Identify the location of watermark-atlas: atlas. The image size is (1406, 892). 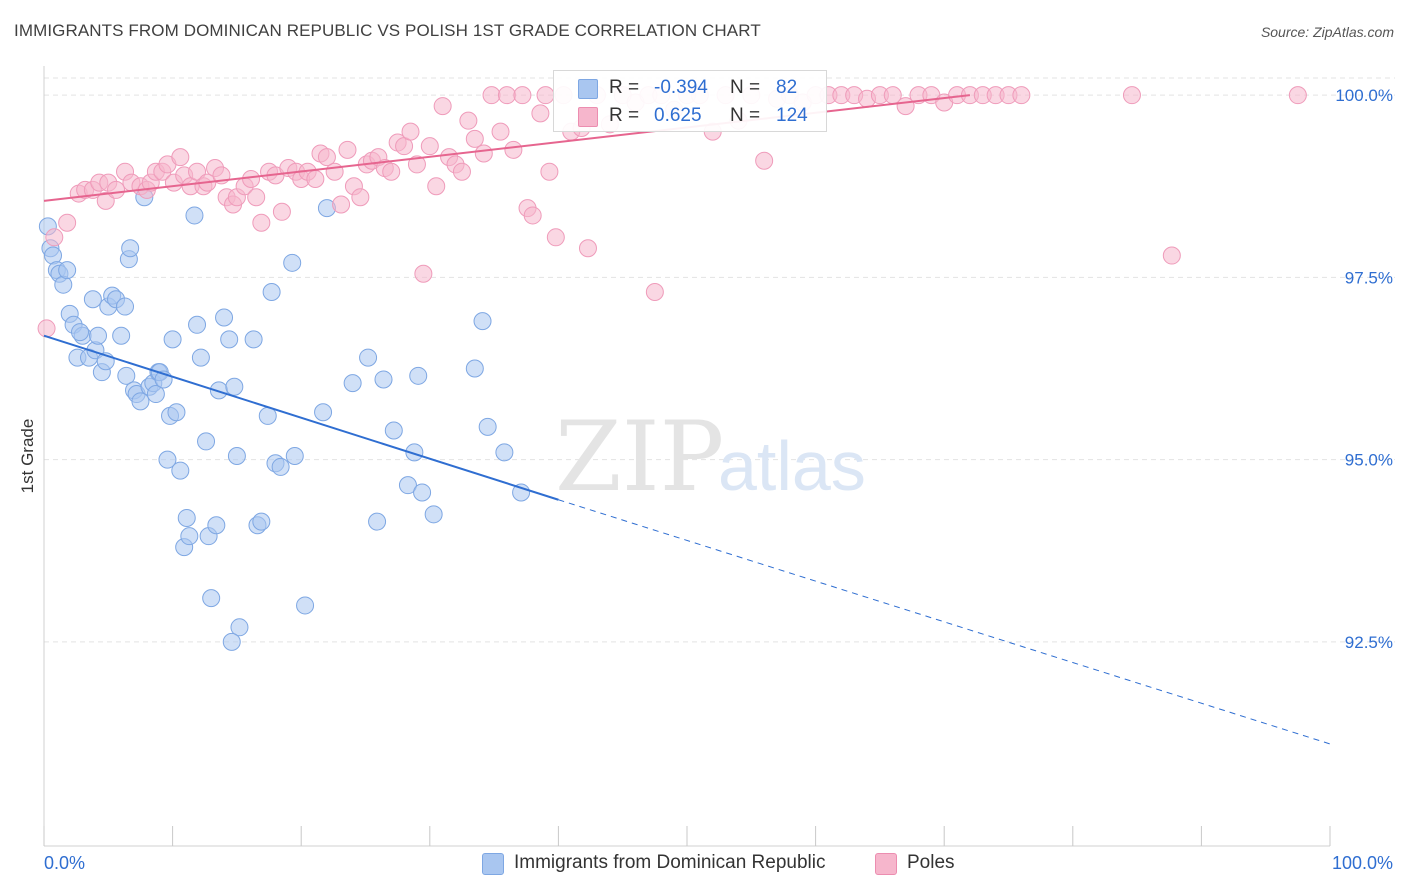
(792, 466).